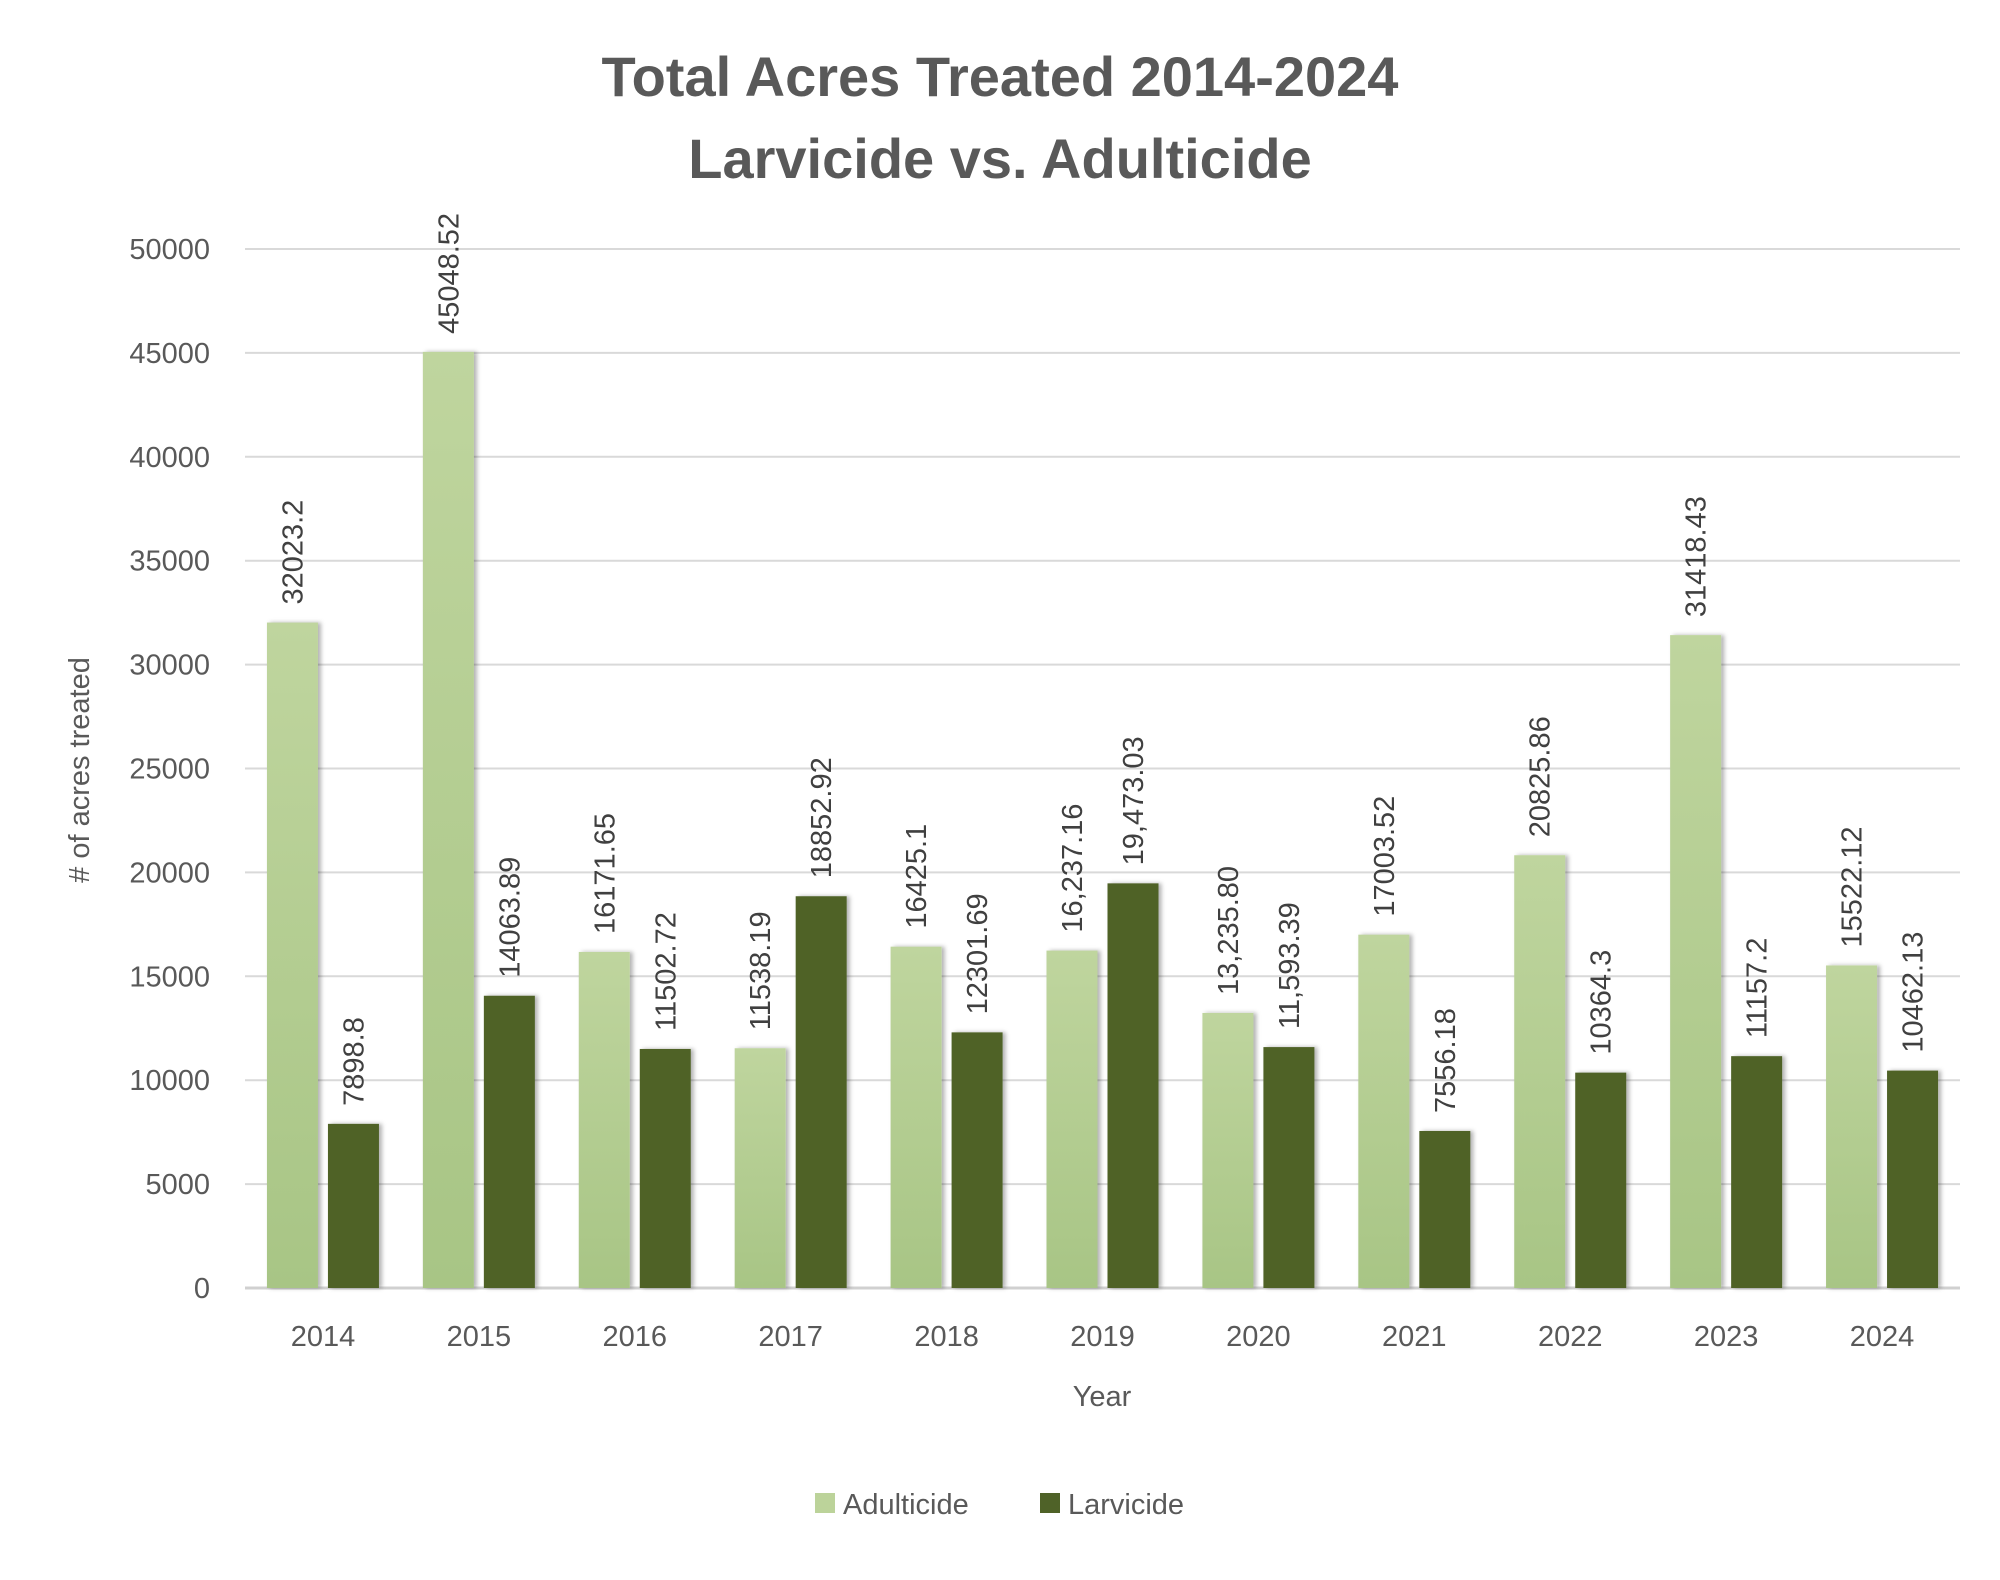 The image size is (2000, 1580). Describe the element at coordinates (169, 458) in the screenshot. I see `y-tick-label: 40000` at that location.